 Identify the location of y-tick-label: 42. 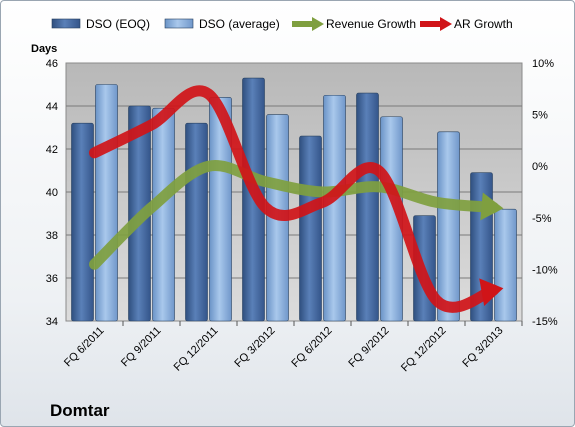
(52, 150).